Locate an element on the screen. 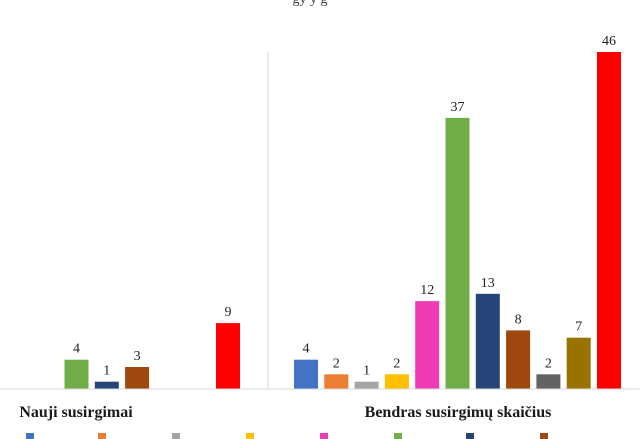  data-label-c1-s6: 13 is located at coordinates (488, 283).